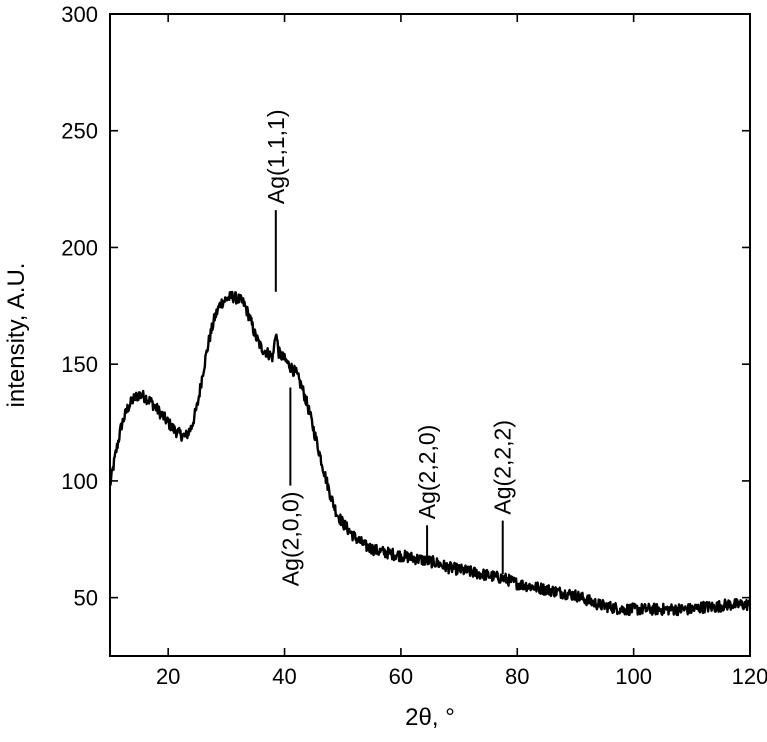 The image size is (767, 742). What do you see at coordinates (401, 676) in the screenshot?
I see `x-tick-label: 60` at bounding box center [401, 676].